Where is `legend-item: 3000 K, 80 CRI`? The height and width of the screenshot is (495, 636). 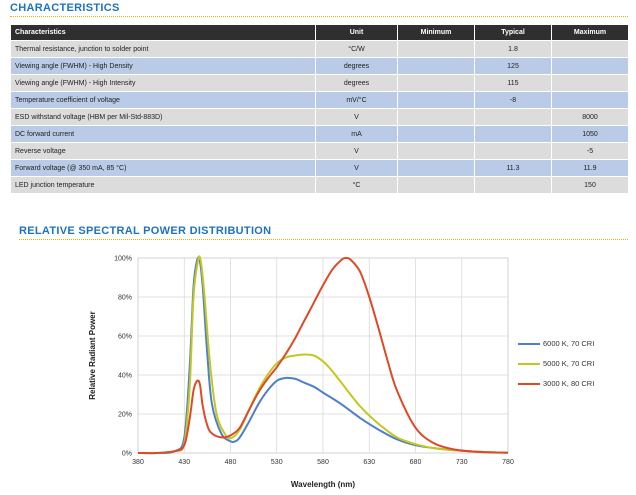 legend-item: 3000 K, 80 CRI is located at coordinates (556, 383).